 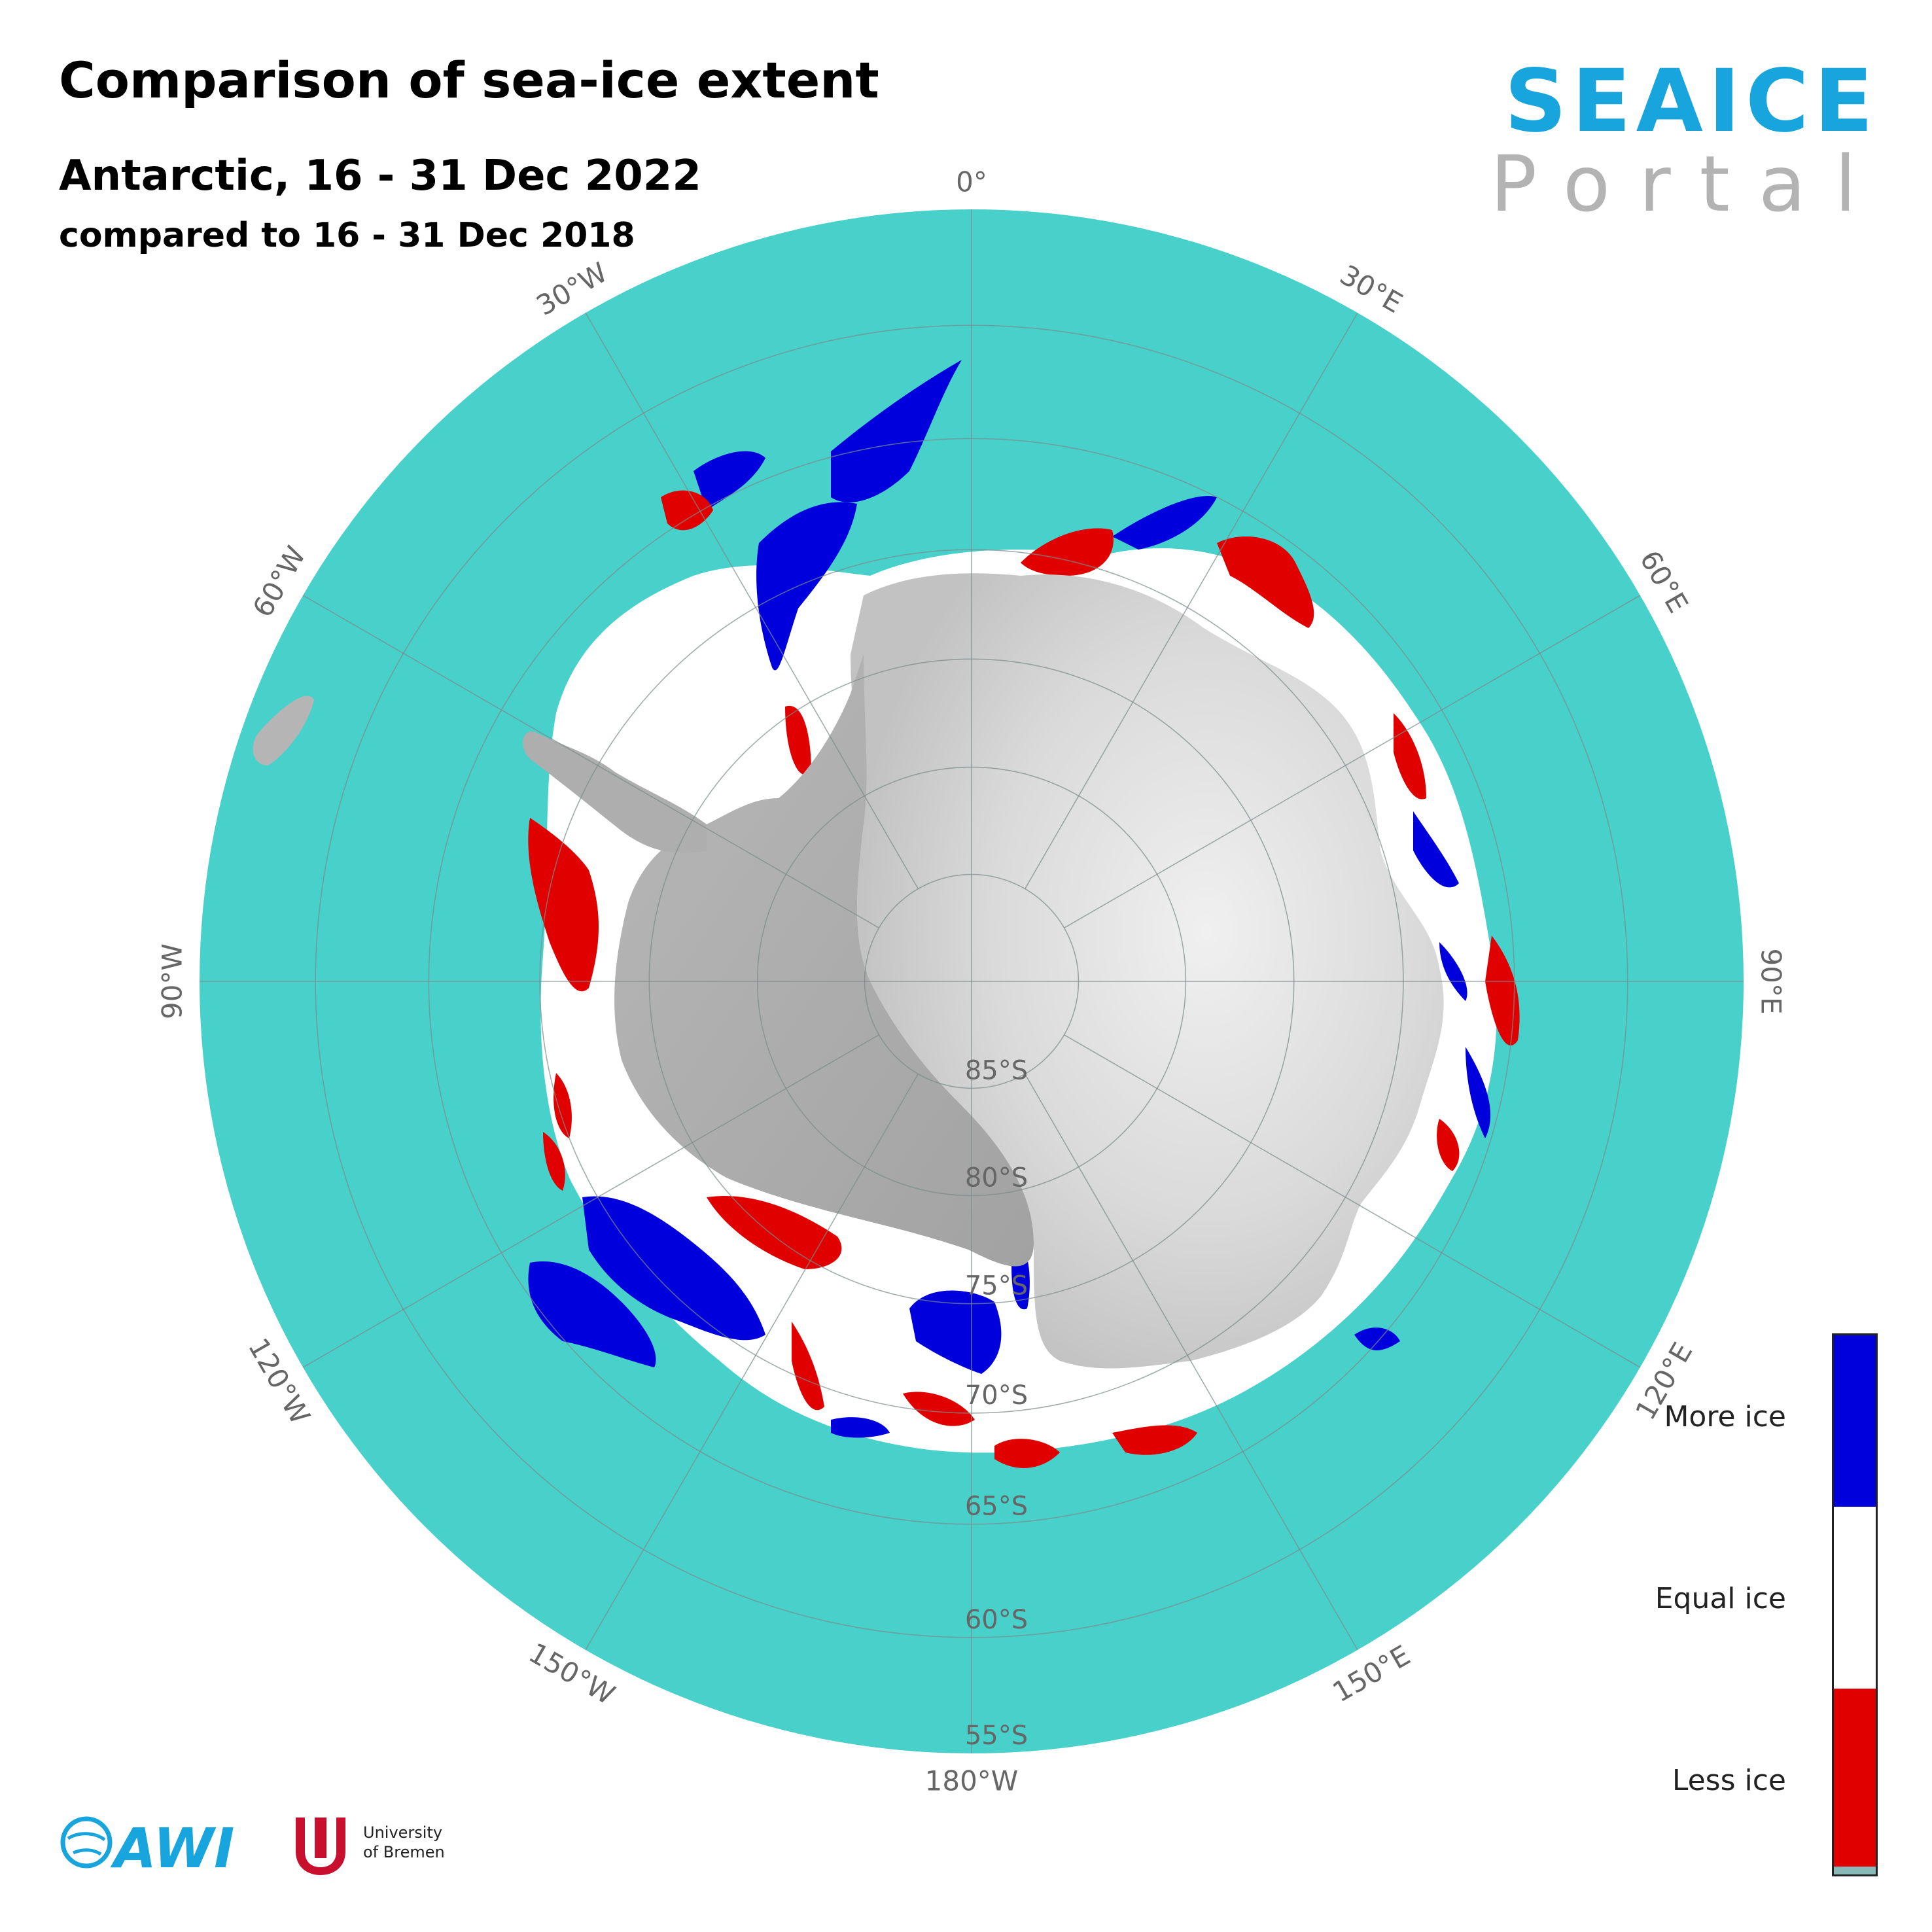 What do you see at coordinates (469, 80) in the screenshot?
I see `page-title: Comparison of sea-ice extent` at bounding box center [469, 80].